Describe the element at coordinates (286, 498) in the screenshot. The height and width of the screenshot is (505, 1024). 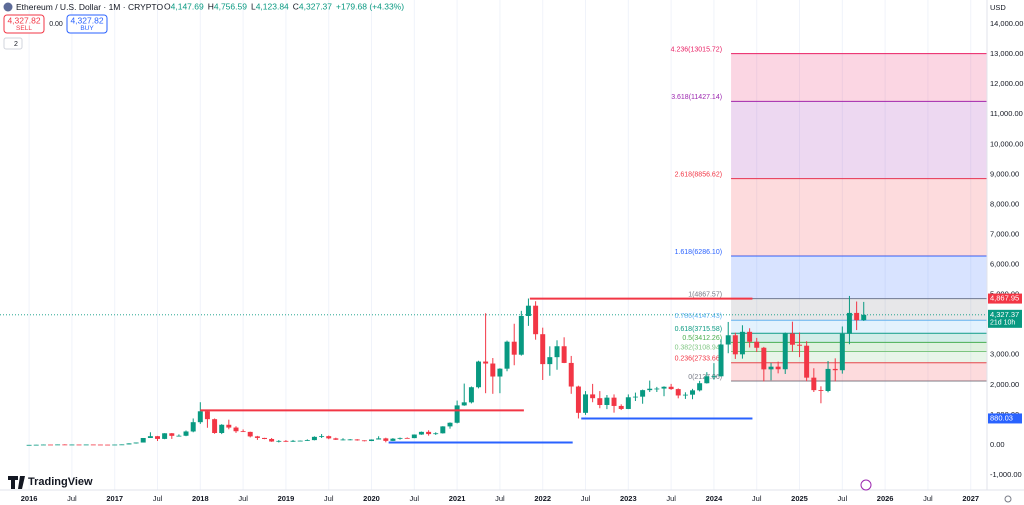
I see `x-tick-label: 2019` at that location.